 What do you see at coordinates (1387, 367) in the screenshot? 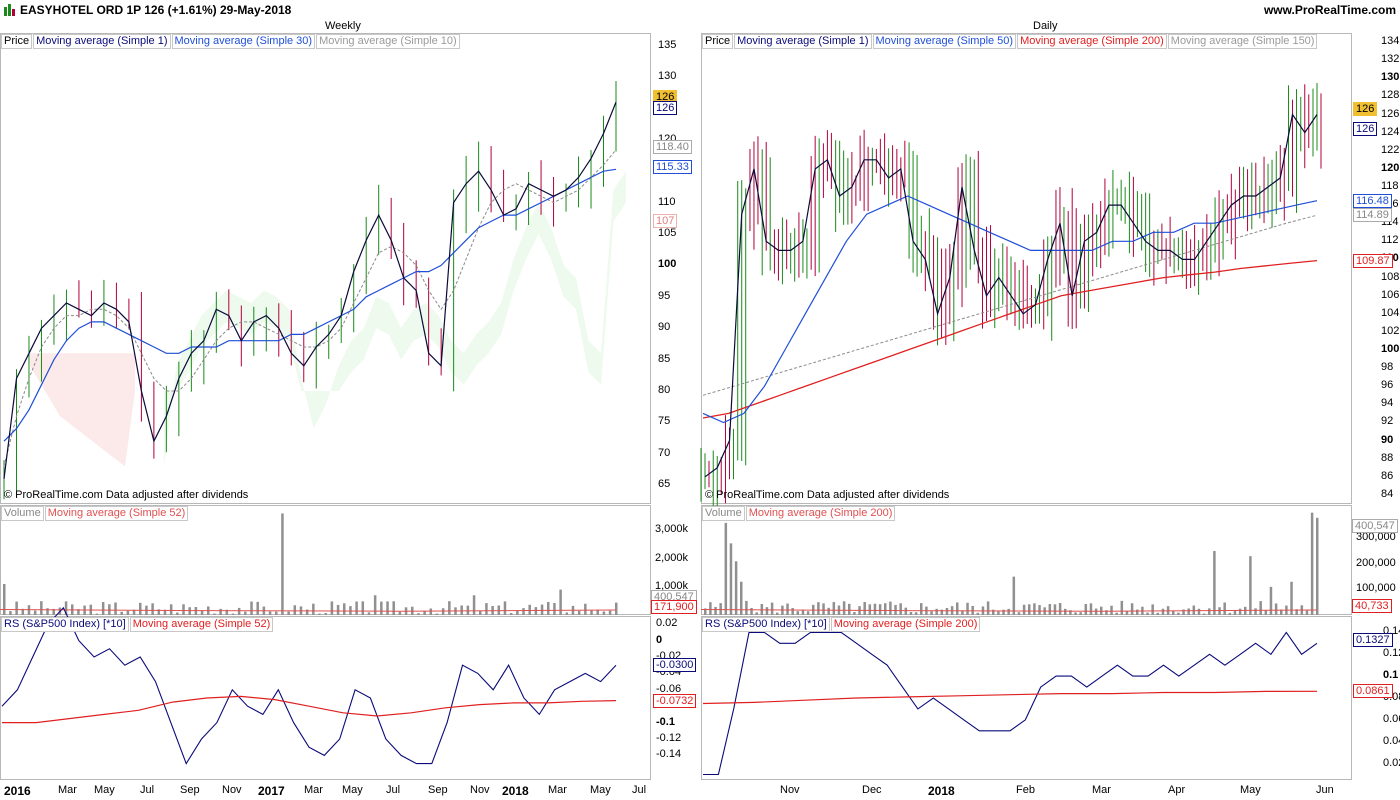
I see `price-tick-label: 98` at bounding box center [1387, 367].